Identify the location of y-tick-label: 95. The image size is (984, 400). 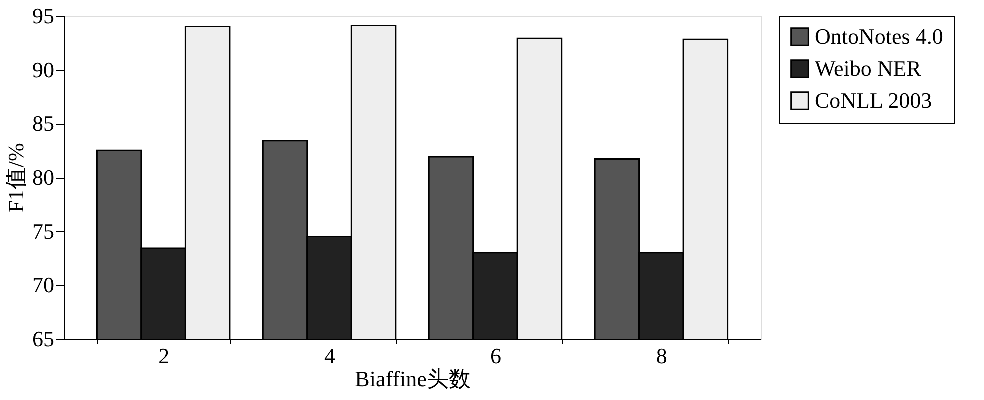
(43, 16).